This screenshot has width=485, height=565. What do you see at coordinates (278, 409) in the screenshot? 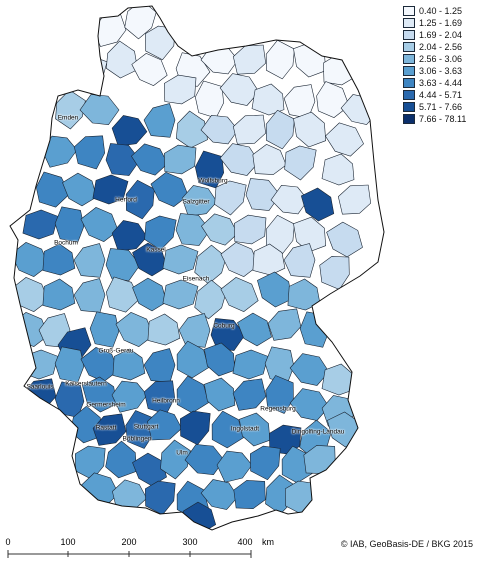
I see `city-label-regensburg: Regensburg` at bounding box center [278, 409].